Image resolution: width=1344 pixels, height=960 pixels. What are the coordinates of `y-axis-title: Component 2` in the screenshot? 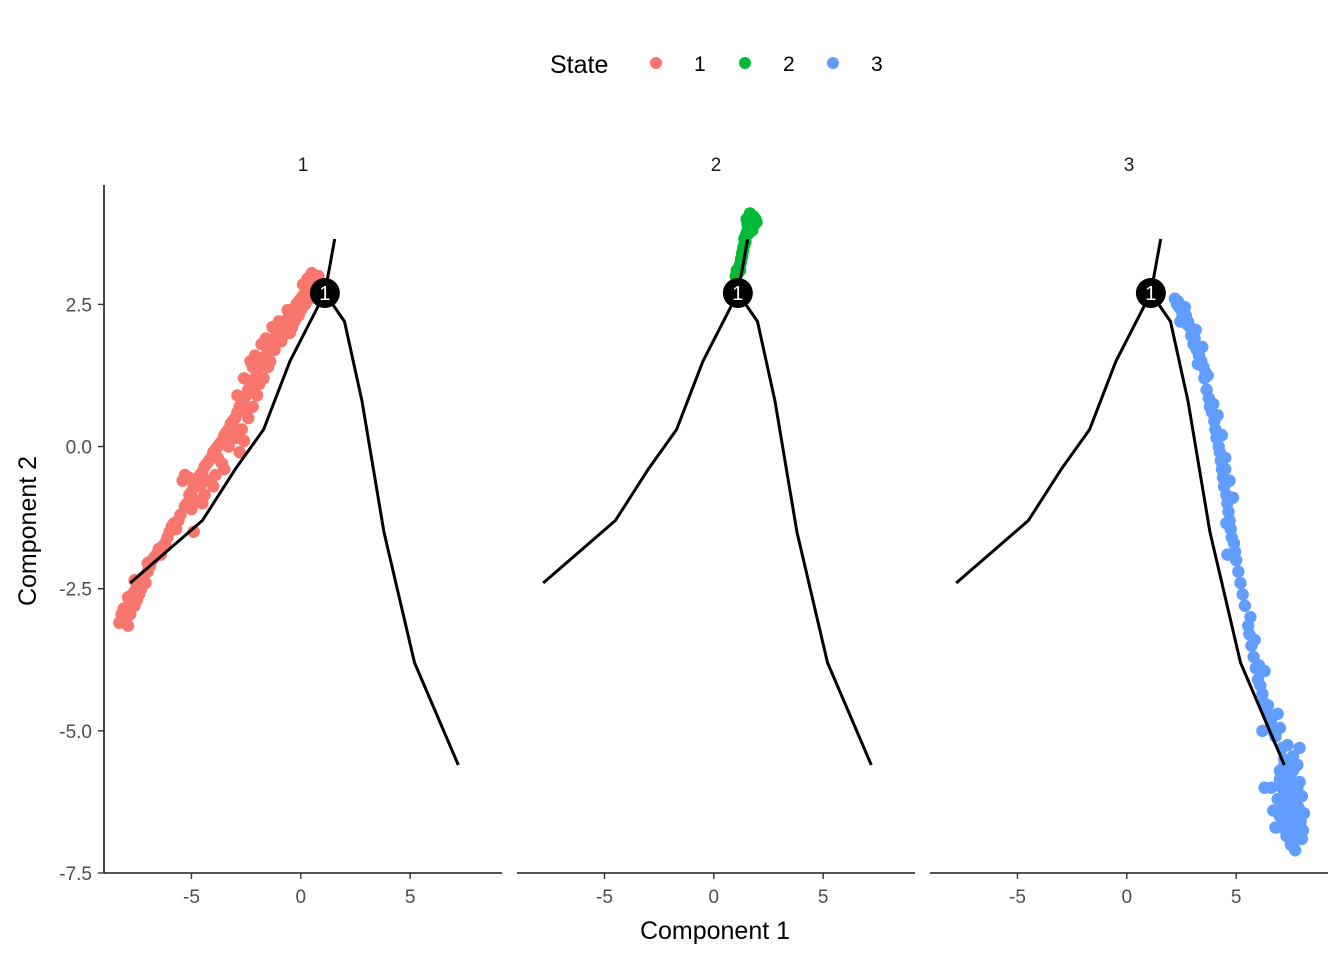 It's located at (28, 531).